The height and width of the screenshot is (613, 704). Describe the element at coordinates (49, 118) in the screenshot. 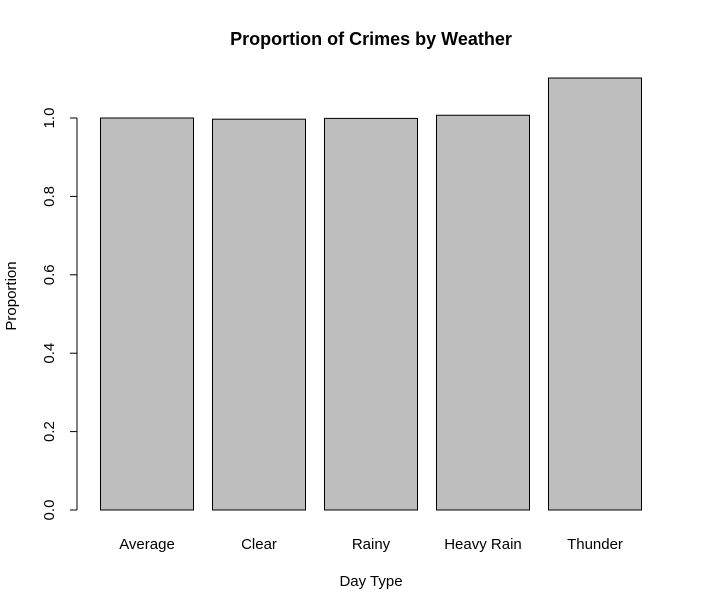

I see `y-tick-label: 1.0` at that location.